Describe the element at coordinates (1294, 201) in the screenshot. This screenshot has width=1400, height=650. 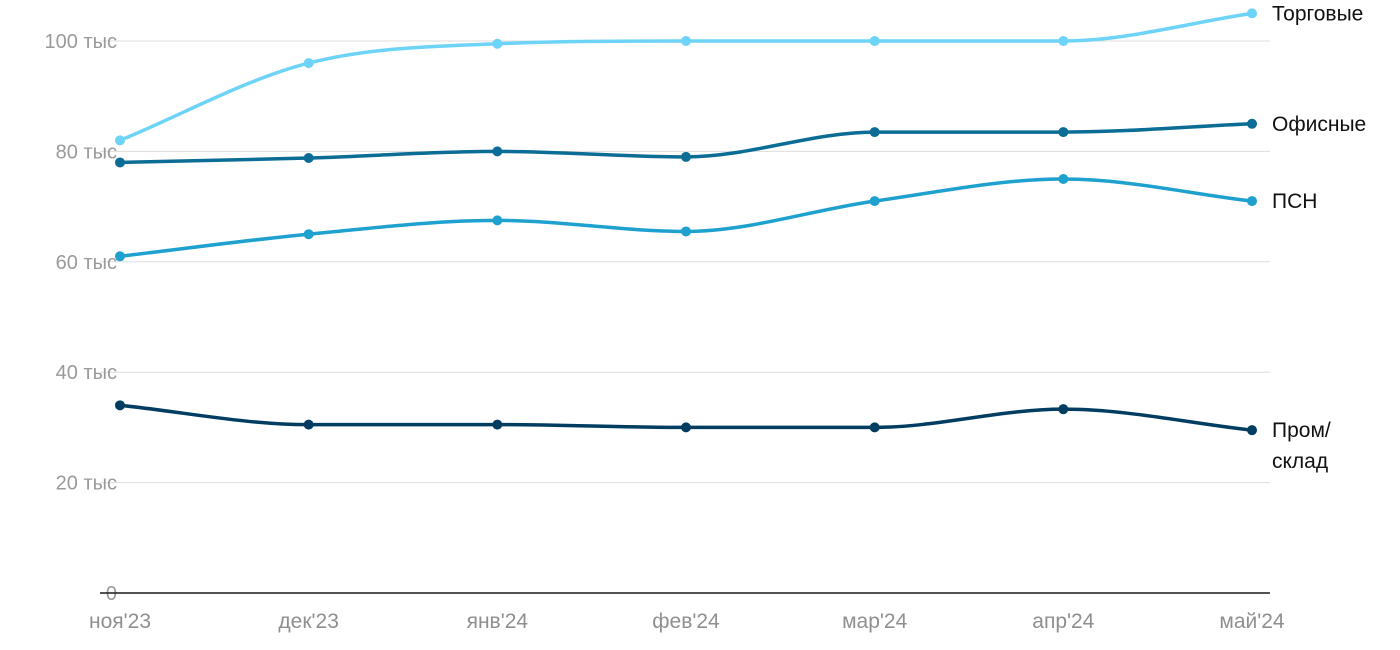
I see `series-label-psn: ПСН` at that location.